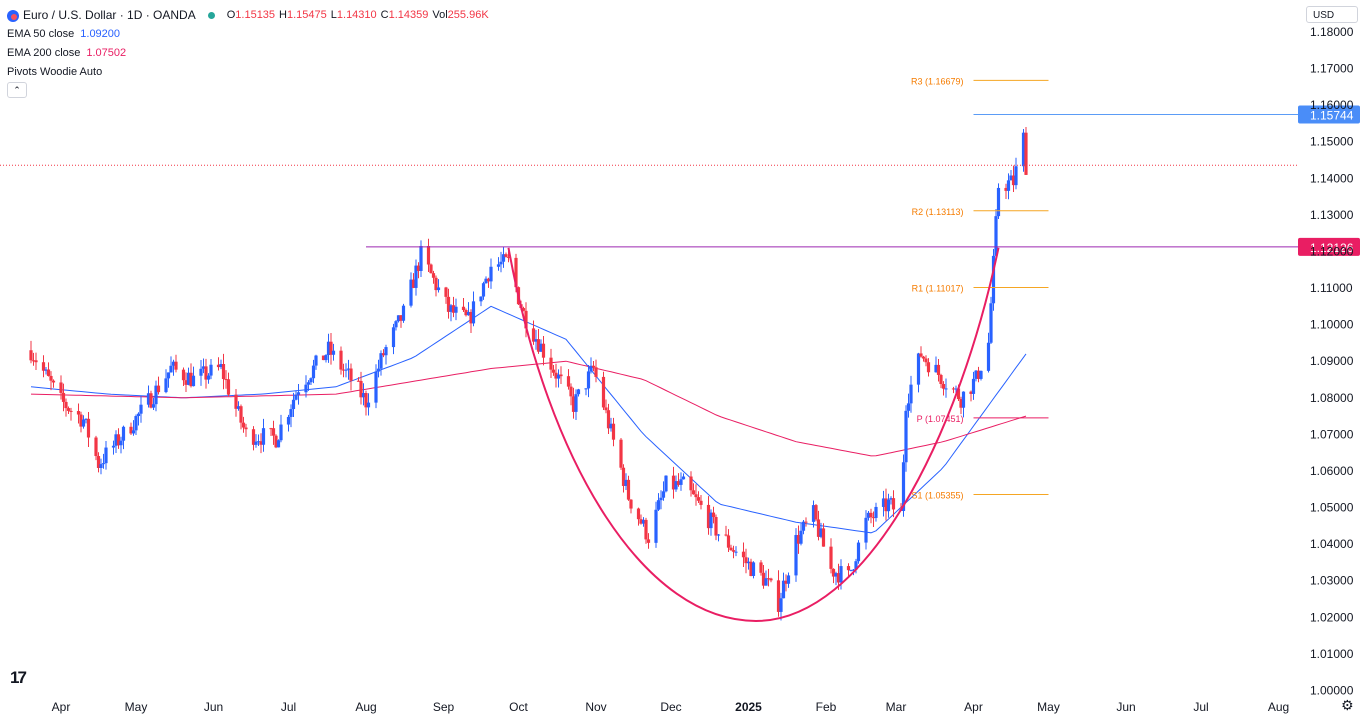 The width and height of the screenshot is (1366, 720). I want to click on symbol-title: Euro / U.S. Dollar · 1D · OANDA, so click(109, 15).